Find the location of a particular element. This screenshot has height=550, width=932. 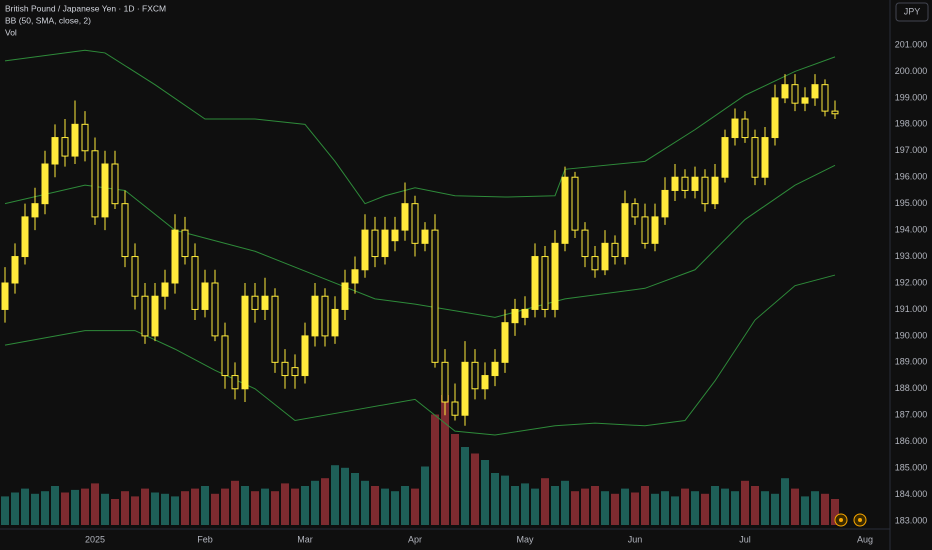

x-tick-label: Apr is located at coordinates (415, 539).